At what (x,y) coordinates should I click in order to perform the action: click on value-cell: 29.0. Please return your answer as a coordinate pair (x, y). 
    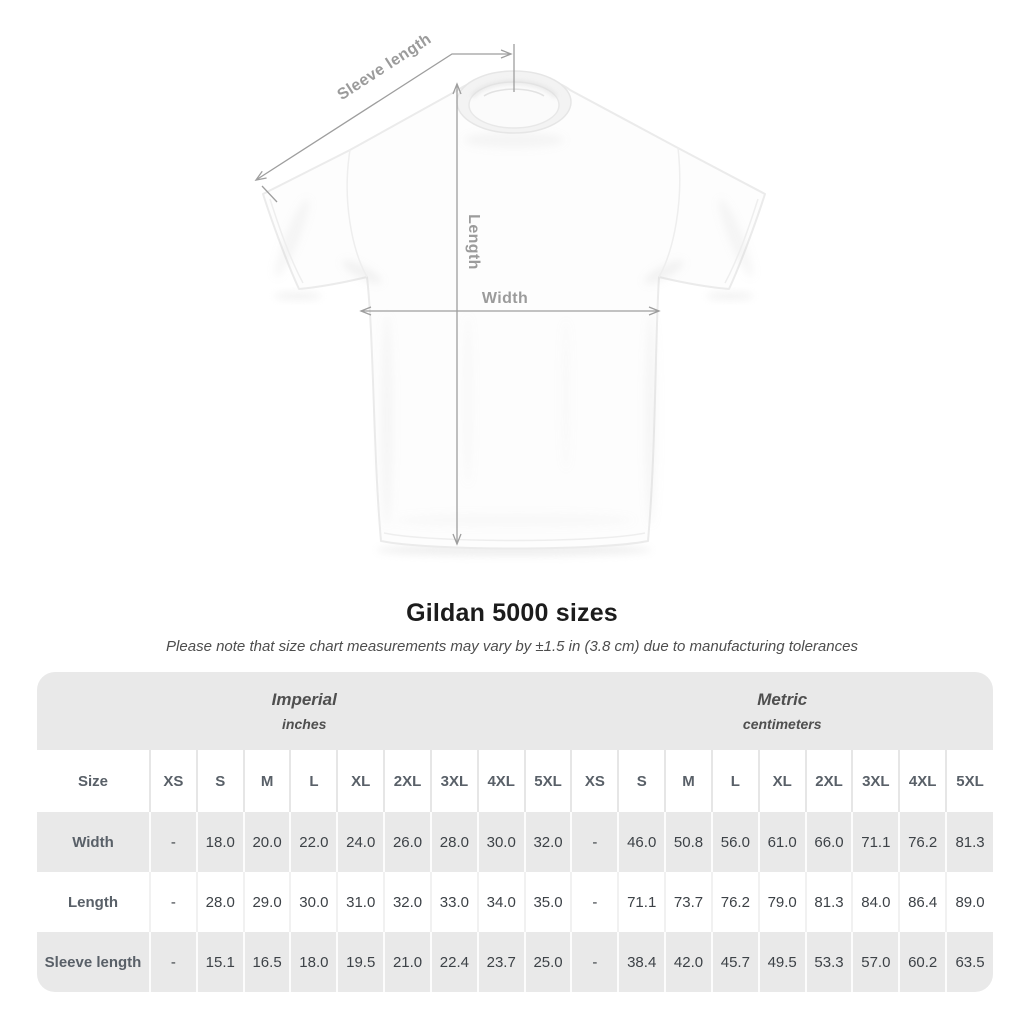
    Looking at the image, I should click on (266, 902).